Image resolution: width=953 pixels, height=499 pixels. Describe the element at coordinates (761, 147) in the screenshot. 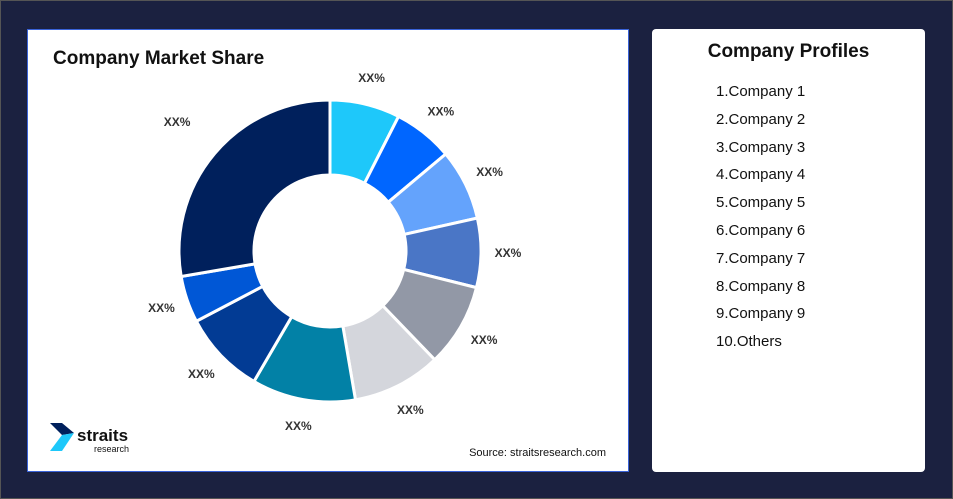

I see `profile-item: 3.Company 3` at that location.